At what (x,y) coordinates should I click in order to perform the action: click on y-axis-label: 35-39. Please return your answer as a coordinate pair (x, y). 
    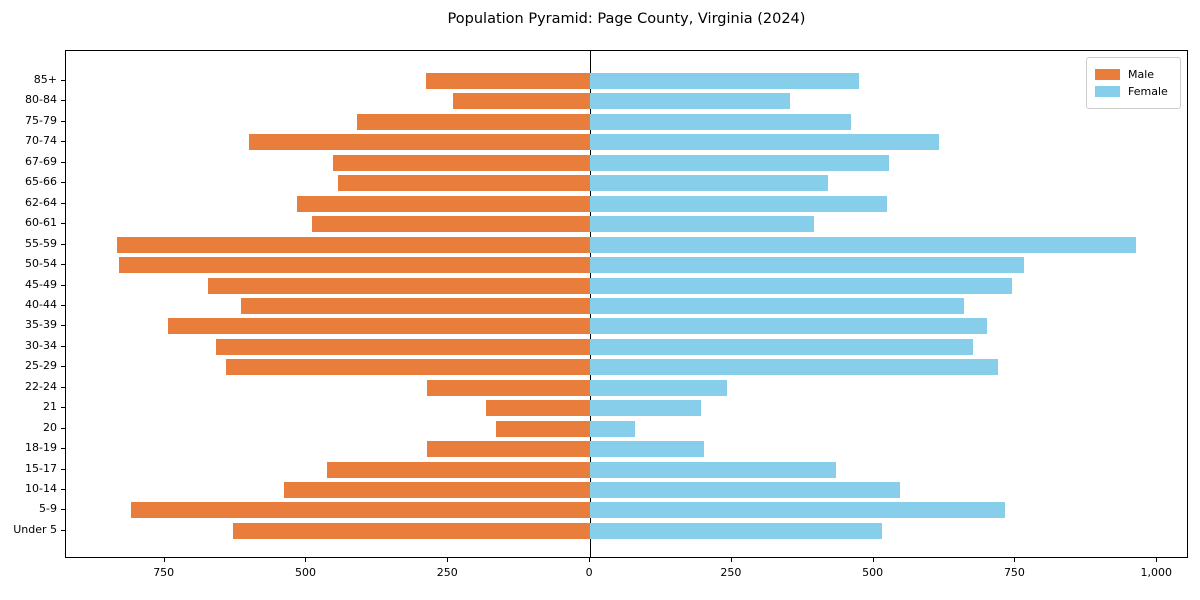
    Looking at the image, I should click on (41, 325).